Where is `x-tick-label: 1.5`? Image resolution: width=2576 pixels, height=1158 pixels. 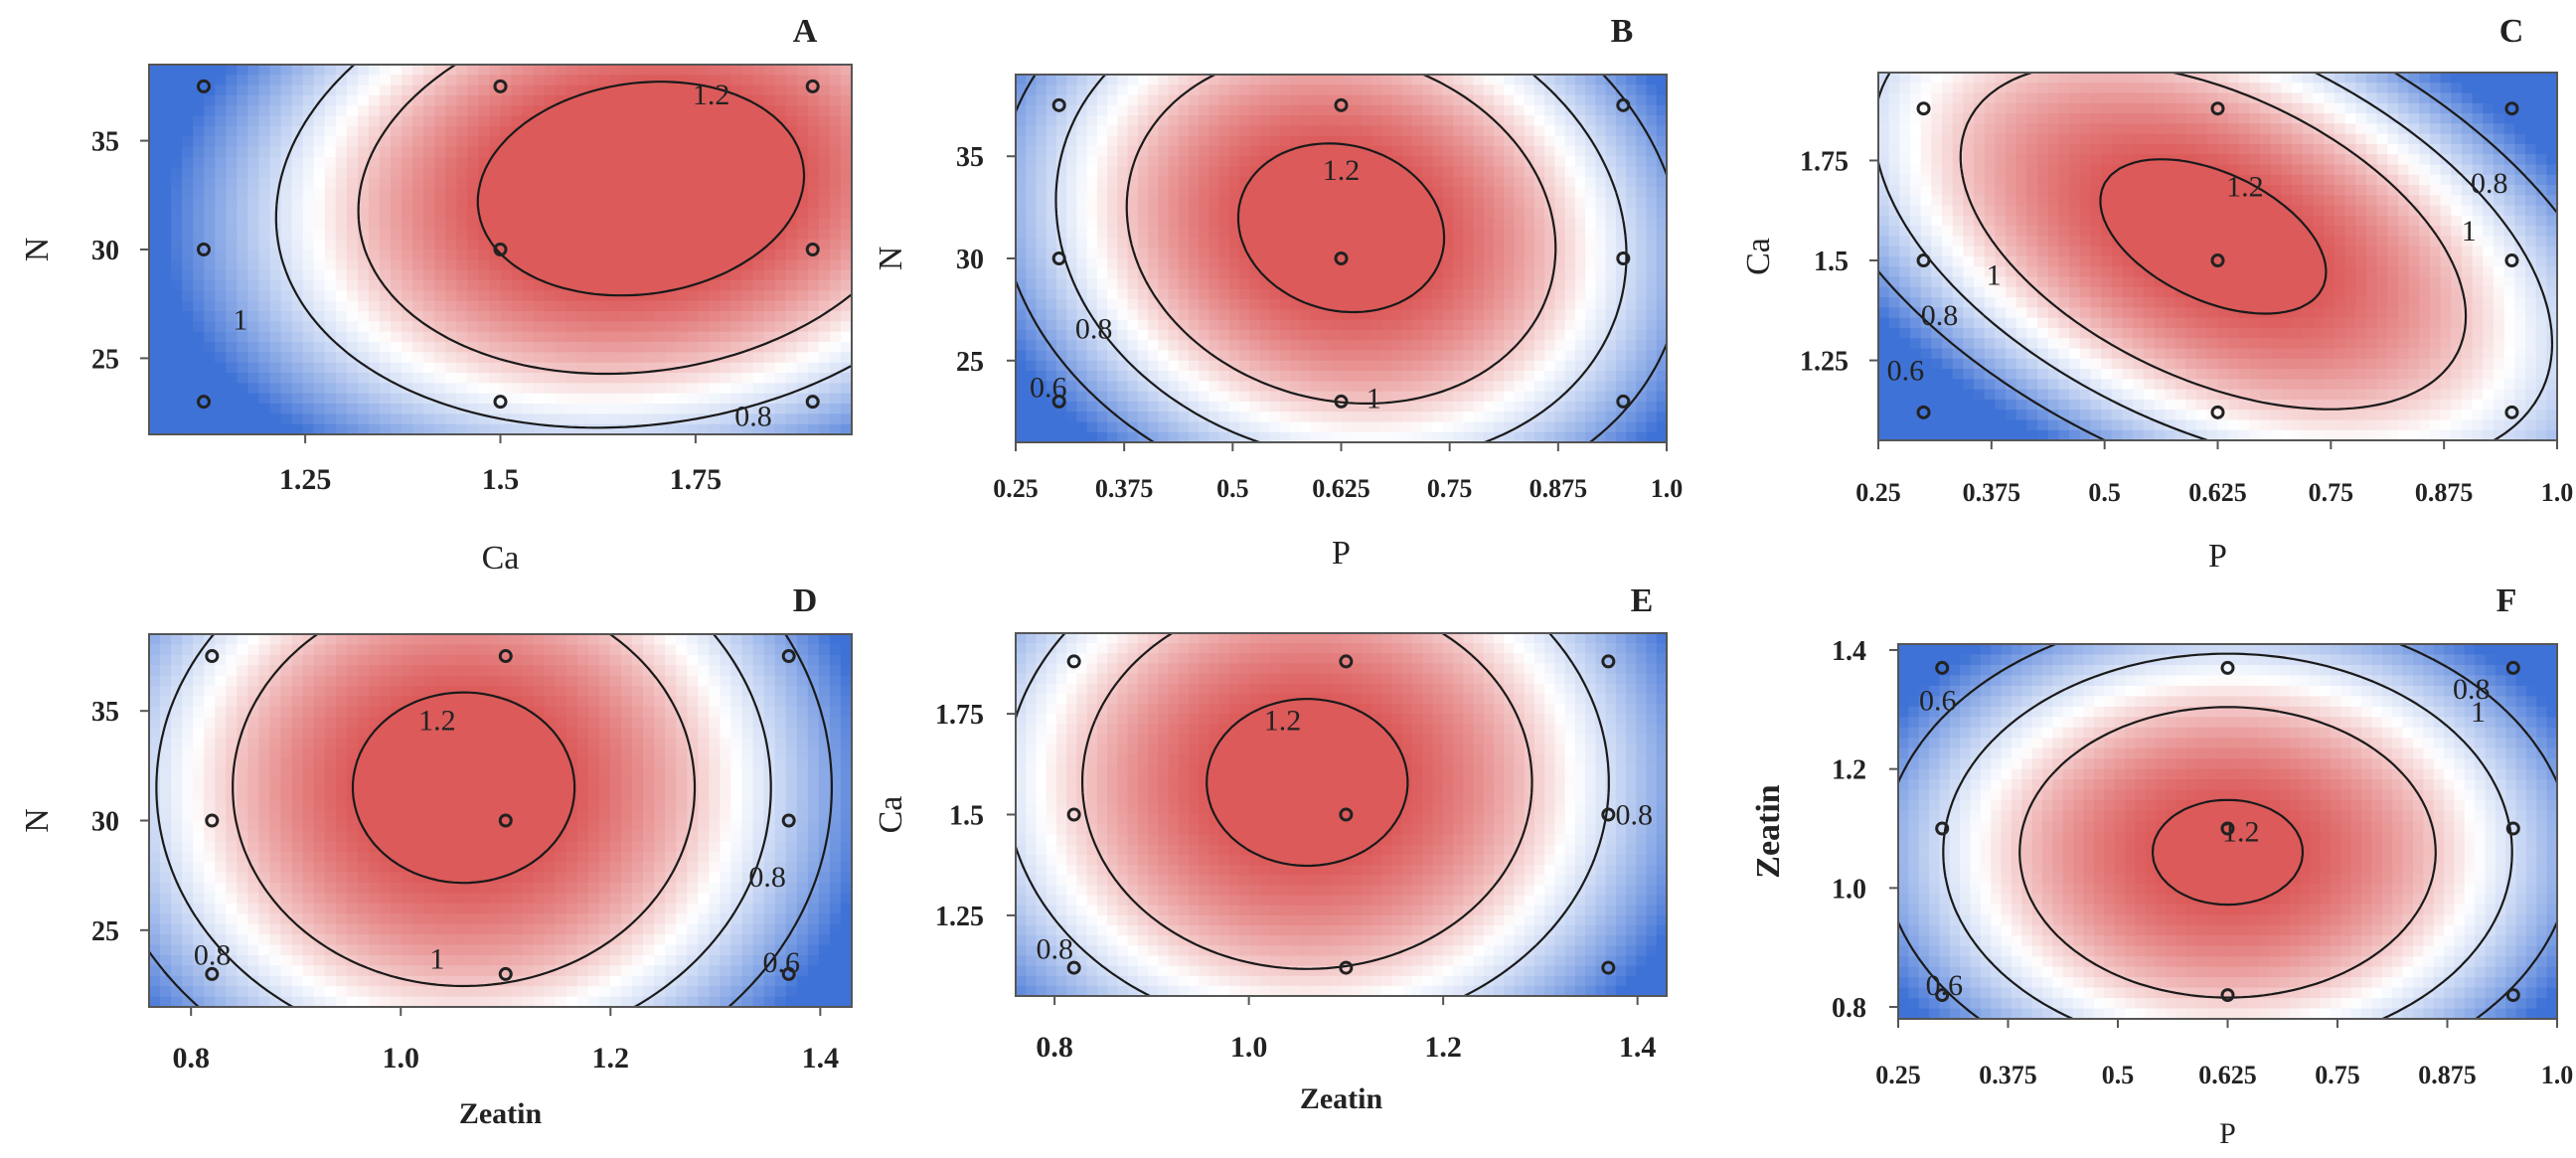 x-tick-label: 1.5 is located at coordinates (501, 479).